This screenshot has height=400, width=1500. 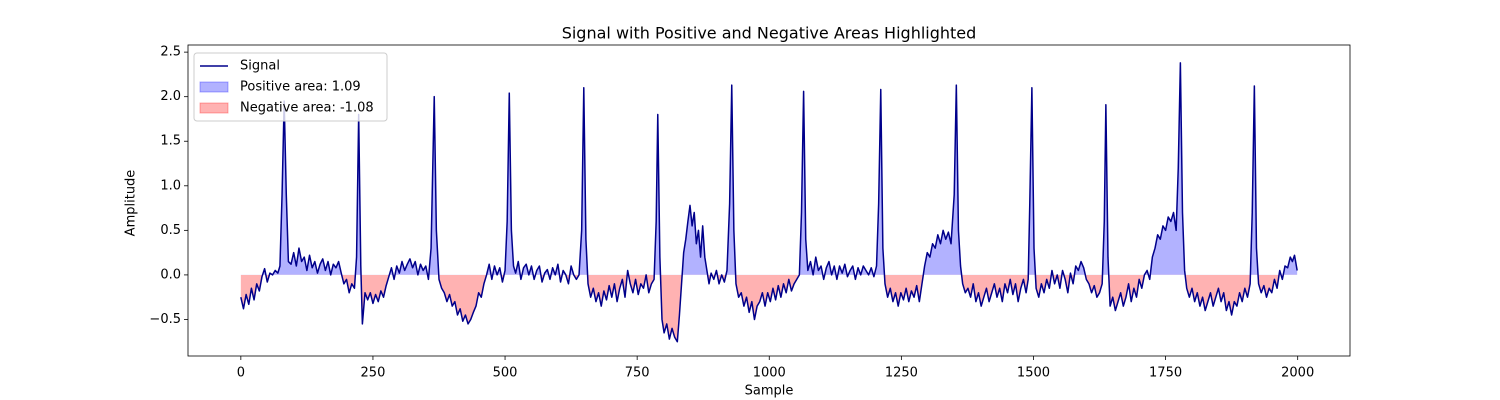 I want to click on y-tick-label: −0.5, so click(x=165, y=319).